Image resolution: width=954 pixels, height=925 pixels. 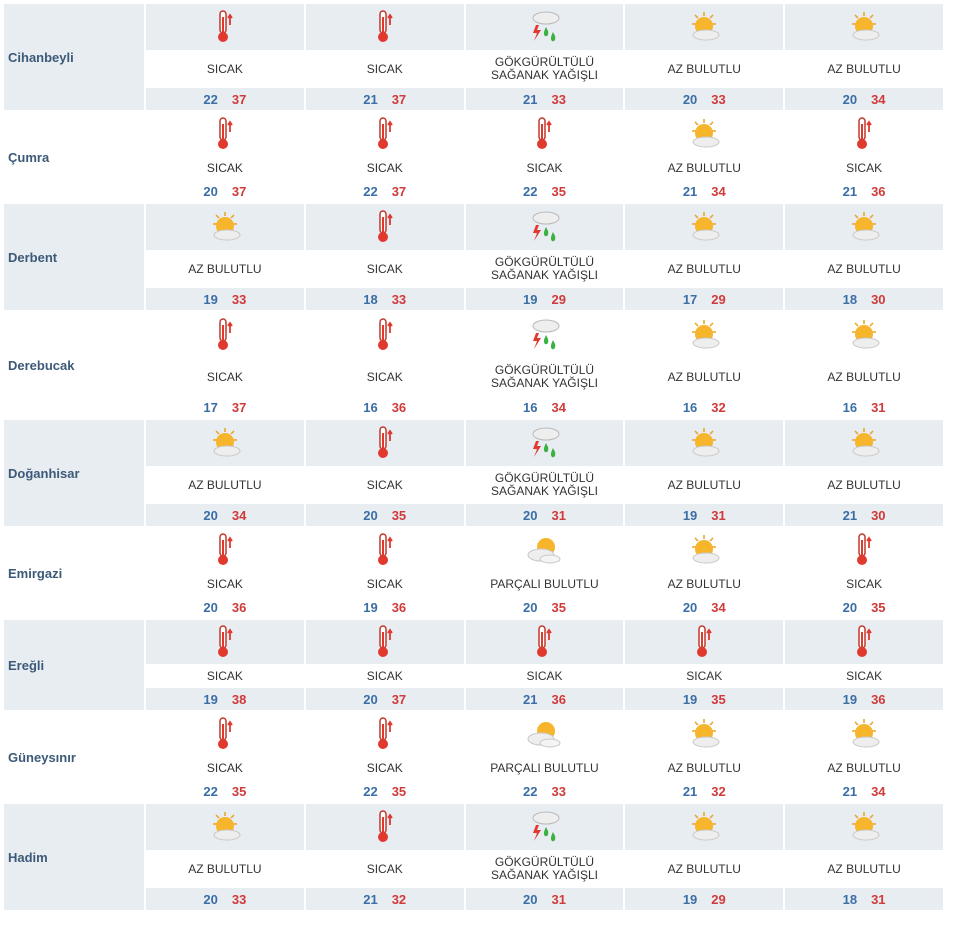 What do you see at coordinates (863, 473) in the screenshot?
I see `forecast-day: AZ BULUTLU 21 30` at bounding box center [863, 473].